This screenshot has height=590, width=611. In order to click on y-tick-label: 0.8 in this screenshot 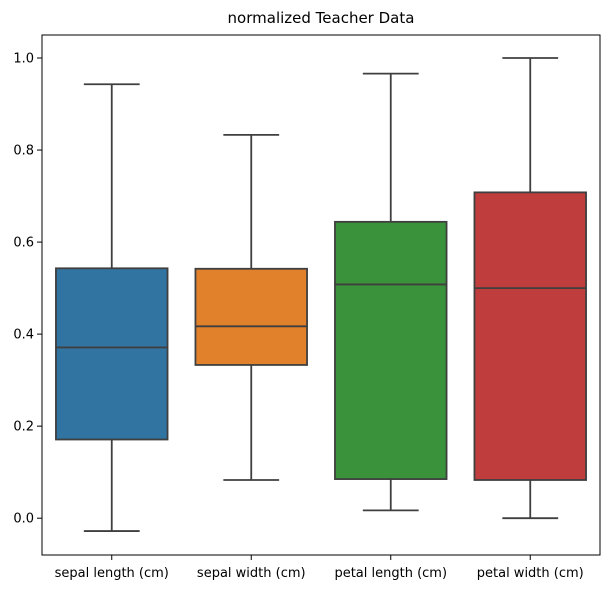, I will do `click(23, 151)`.